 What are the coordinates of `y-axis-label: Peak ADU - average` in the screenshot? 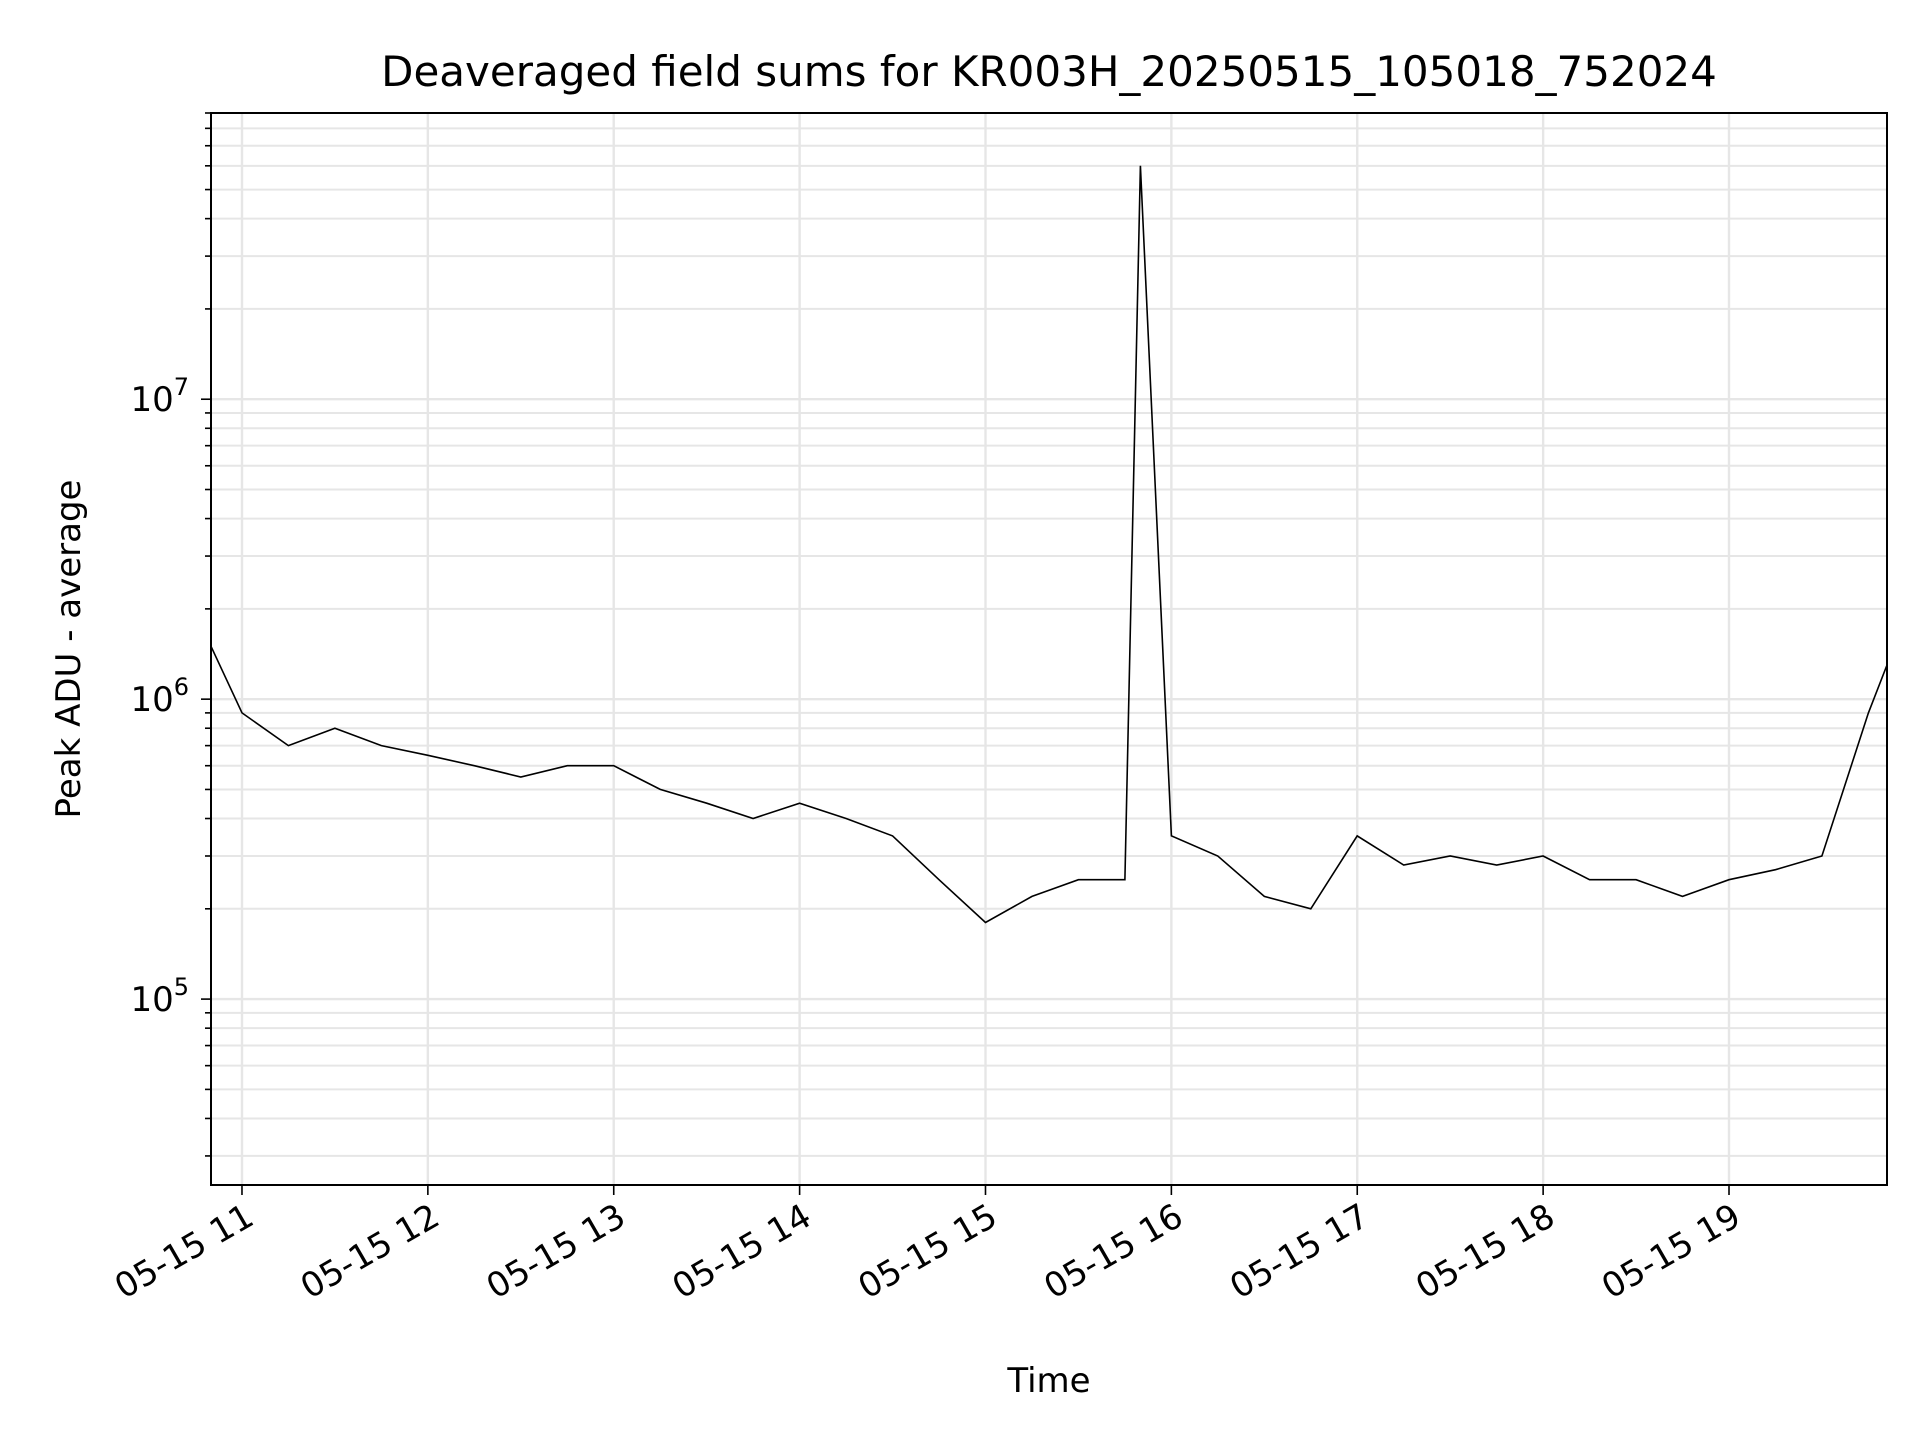 It's located at (69, 649).